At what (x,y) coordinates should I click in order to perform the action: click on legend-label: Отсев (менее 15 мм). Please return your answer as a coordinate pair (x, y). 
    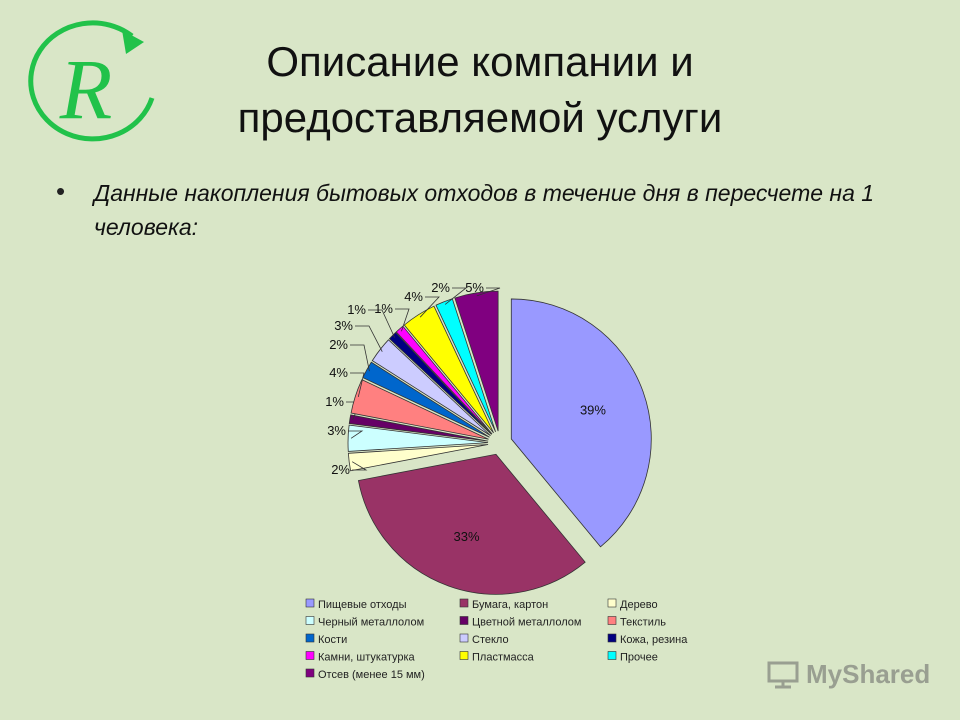
    Looking at the image, I should click on (371, 675).